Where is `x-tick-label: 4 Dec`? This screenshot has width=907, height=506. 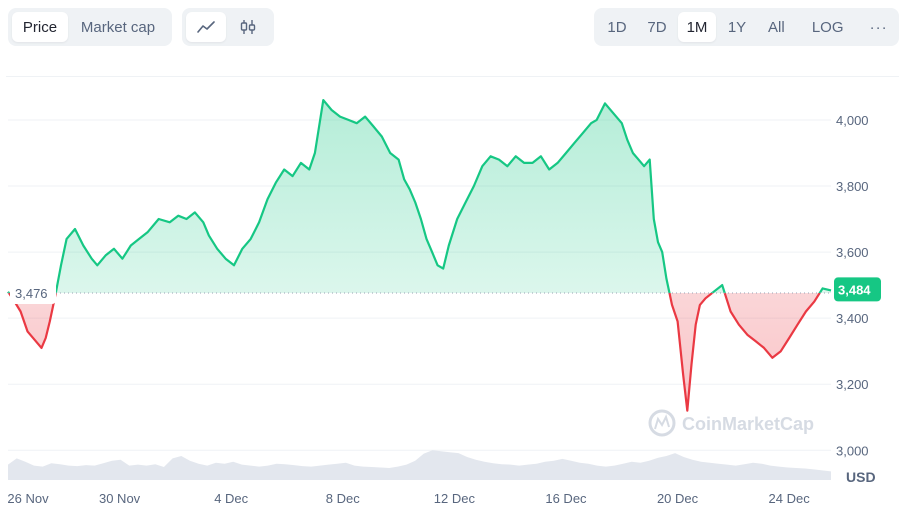 x-tick-label: 4 Dec is located at coordinates (231, 498).